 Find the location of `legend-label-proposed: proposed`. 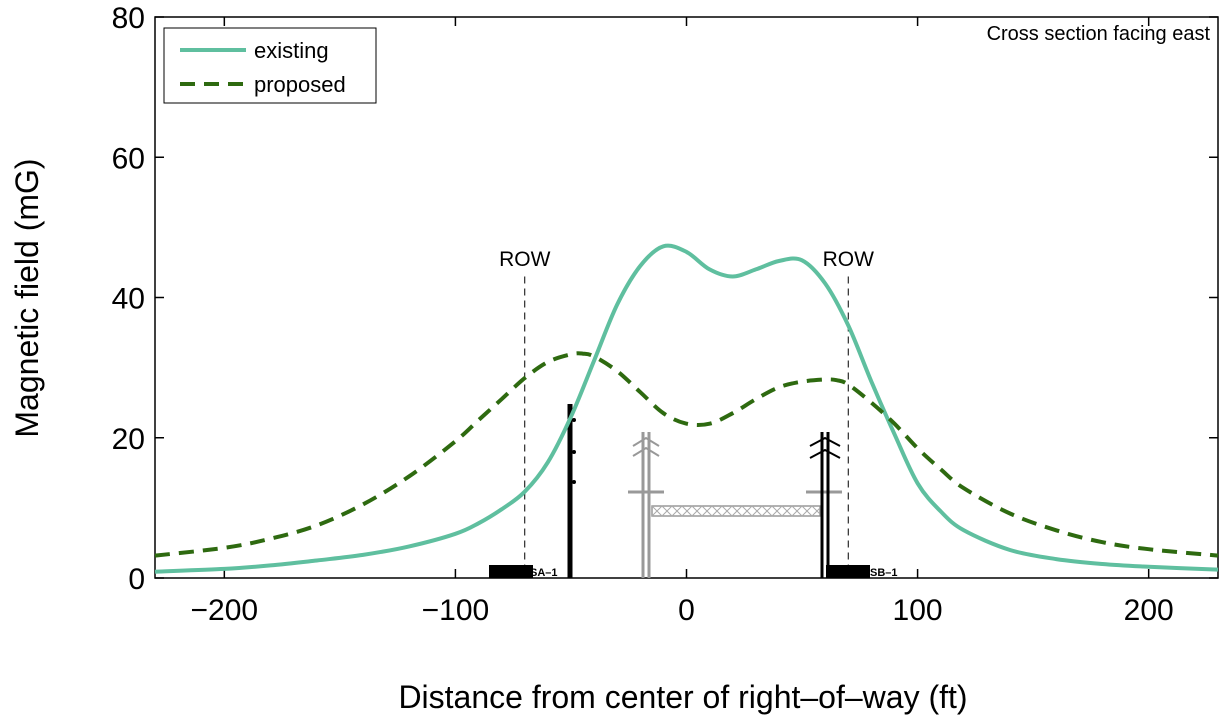

legend-label-proposed: proposed is located at coordinates (300, 84).